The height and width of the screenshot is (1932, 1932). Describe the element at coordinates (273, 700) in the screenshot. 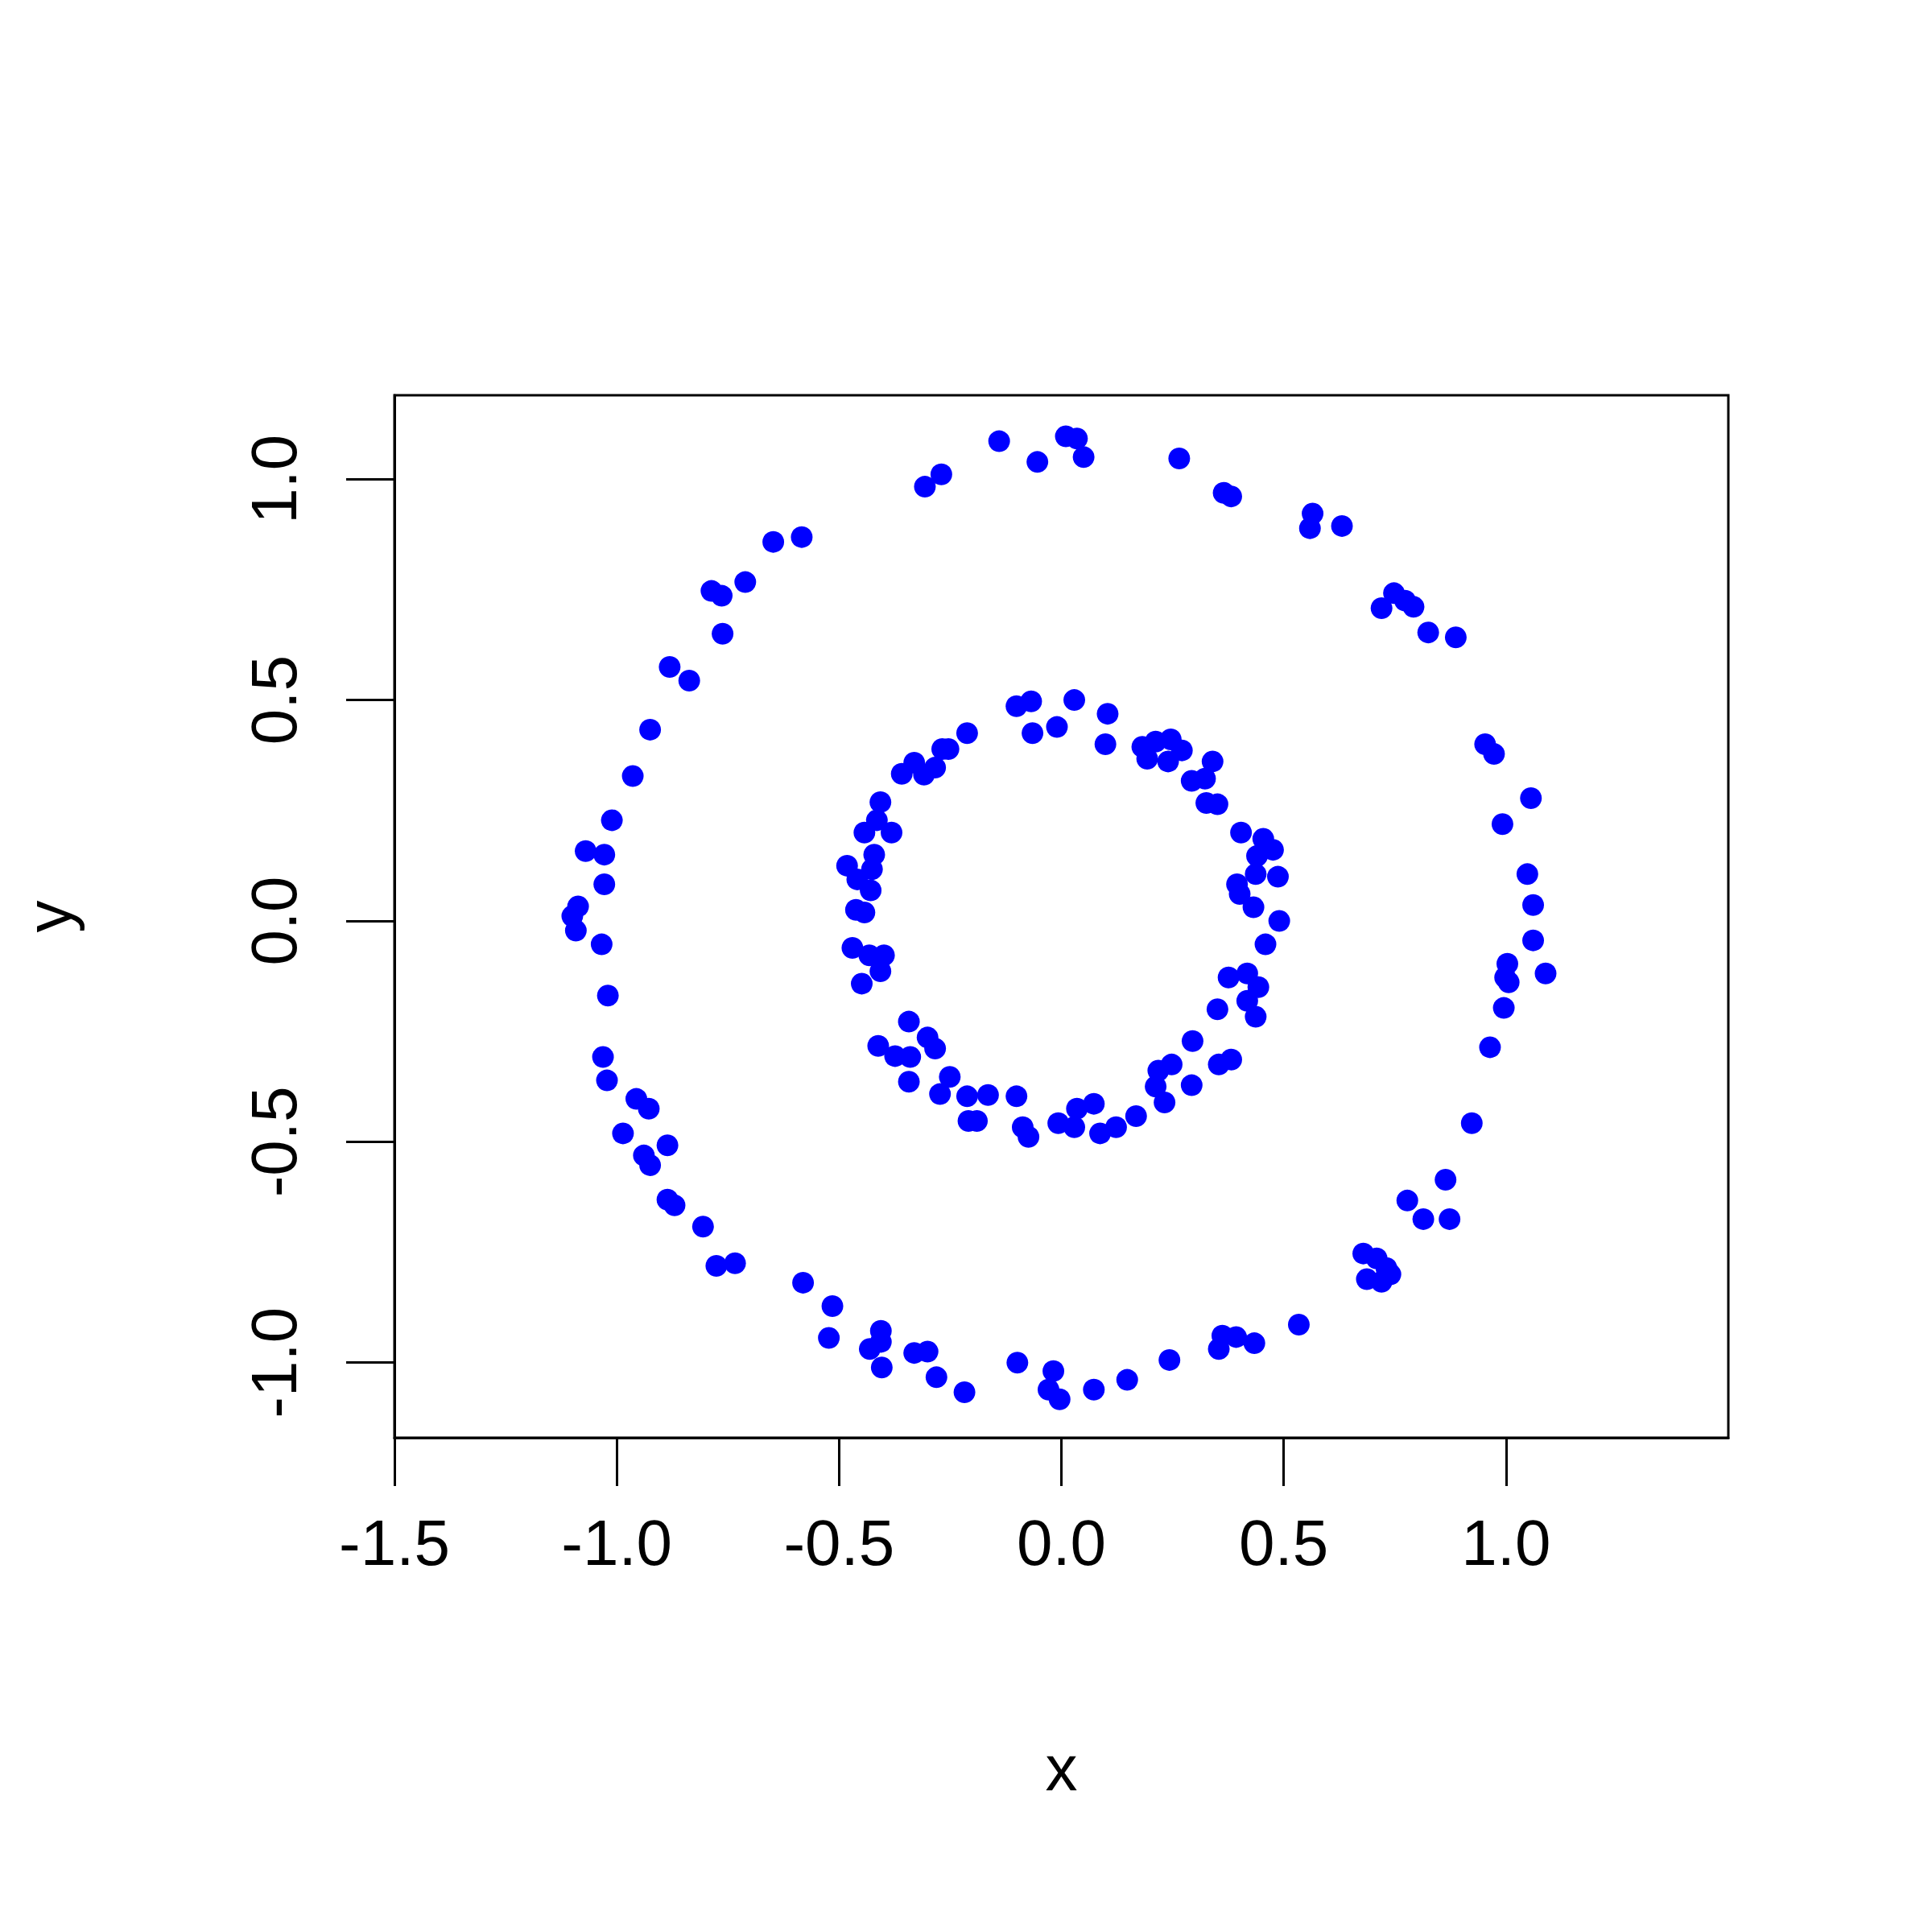

I see `y-tick-label: 0.5` at that location.